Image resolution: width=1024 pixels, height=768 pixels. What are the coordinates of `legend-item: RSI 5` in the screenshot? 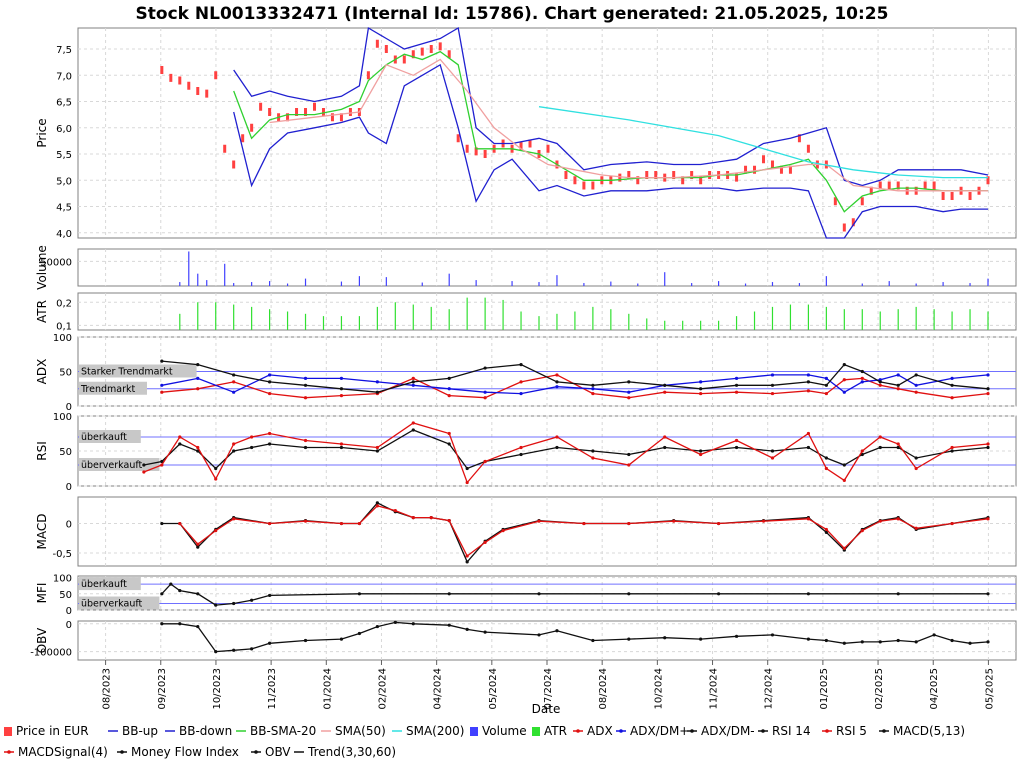 It's located at (844, 731).